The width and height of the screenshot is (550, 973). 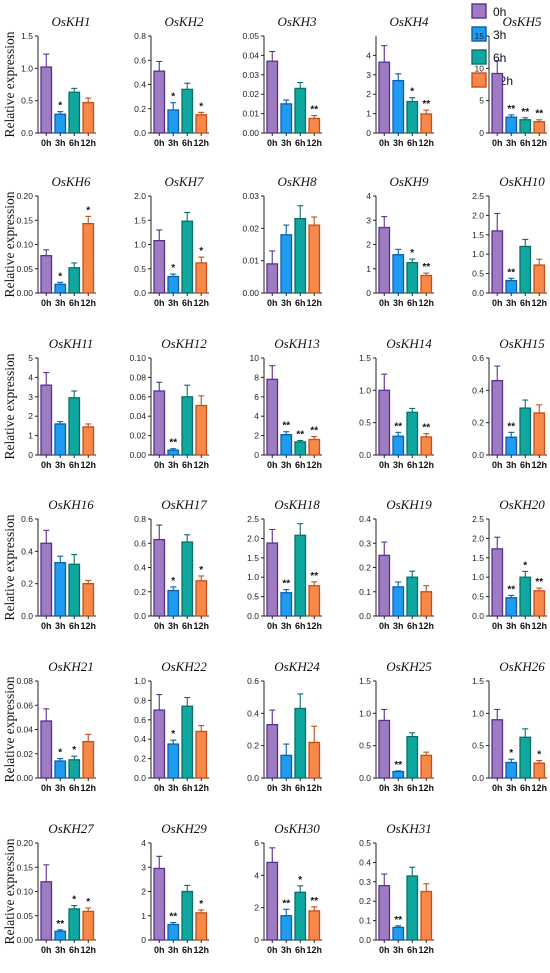 What do you see at coordinates (409, 666) in the screenshot?
I see `panel-title: OsKH25` at bounding box center [409, 666].